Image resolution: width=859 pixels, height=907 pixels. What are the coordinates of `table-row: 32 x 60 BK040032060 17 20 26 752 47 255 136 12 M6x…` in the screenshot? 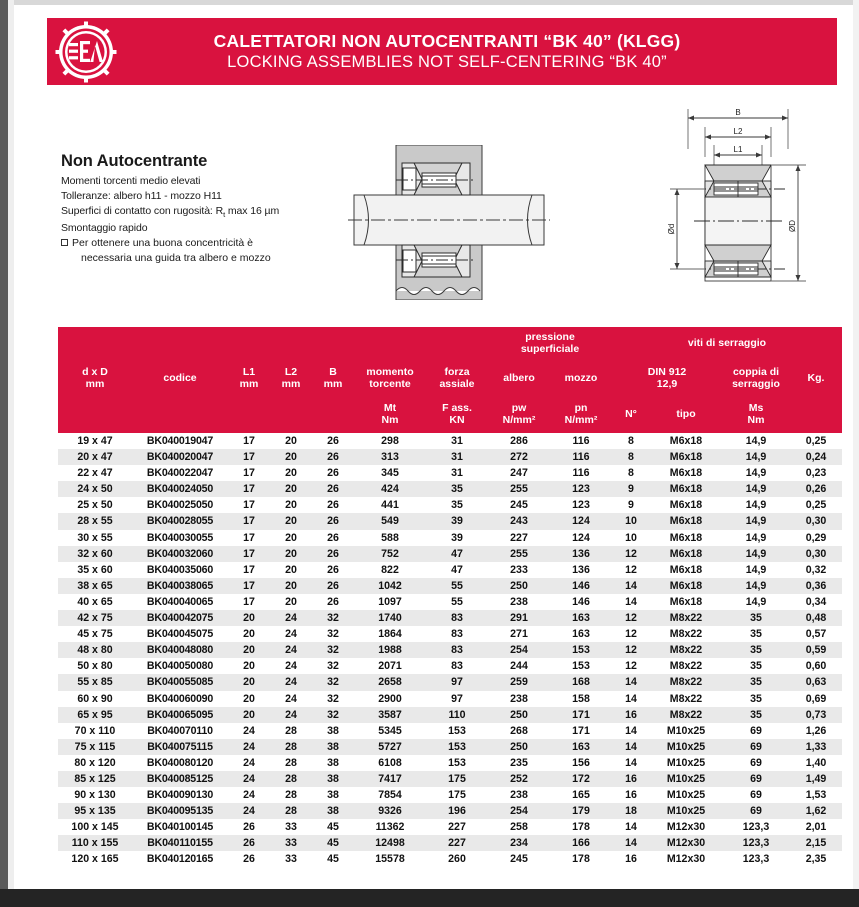 It's located at (450, 553).